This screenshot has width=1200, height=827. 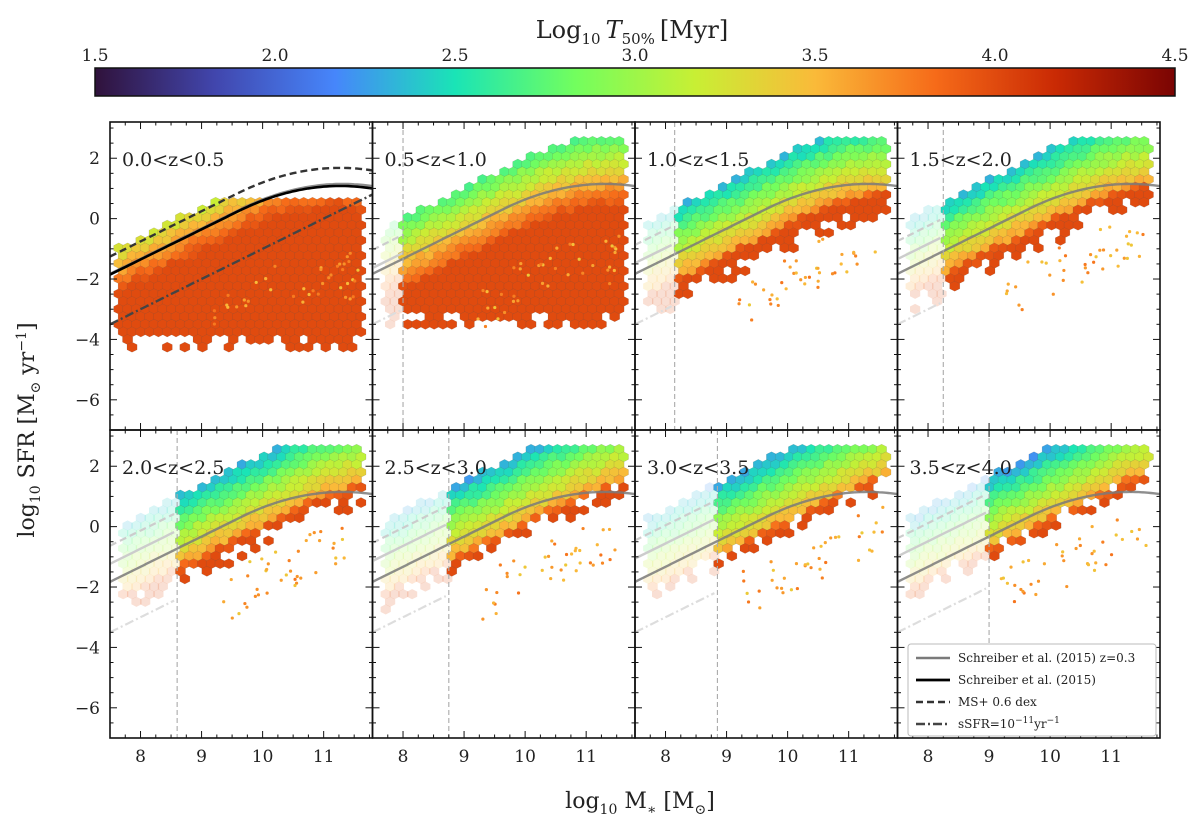 I want to click on ms-line-faded, so click(x=409, y=543).